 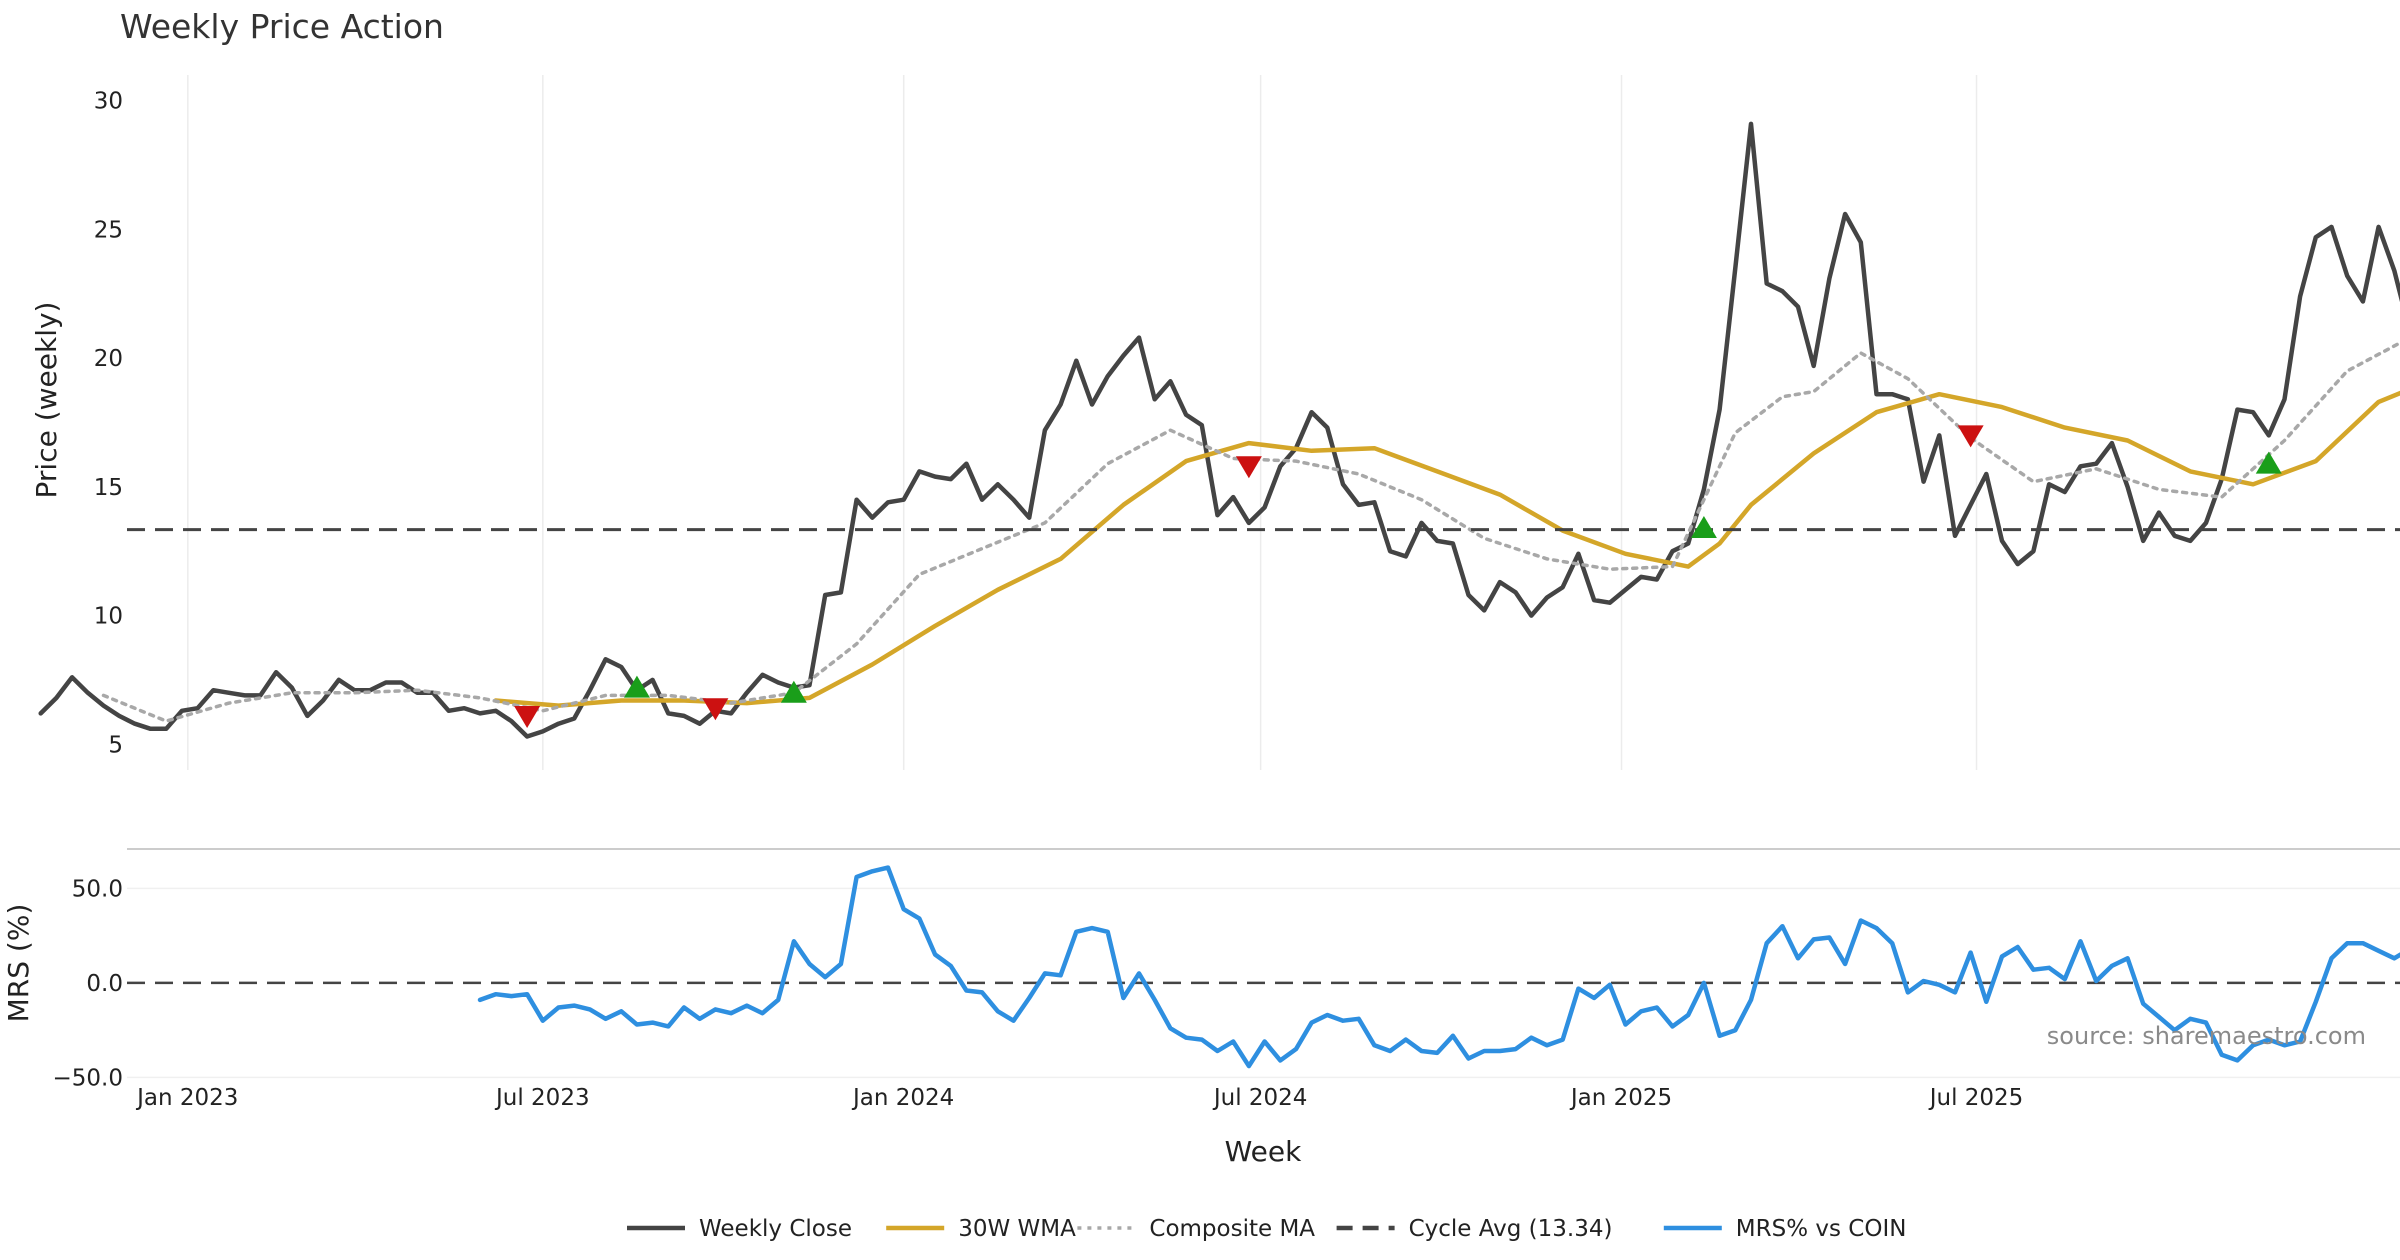 What do you see at coordinates (542, 1098) in the screenshot?
I see `x-tick-label: Jul 2023` at bounding box center [542, 1098].